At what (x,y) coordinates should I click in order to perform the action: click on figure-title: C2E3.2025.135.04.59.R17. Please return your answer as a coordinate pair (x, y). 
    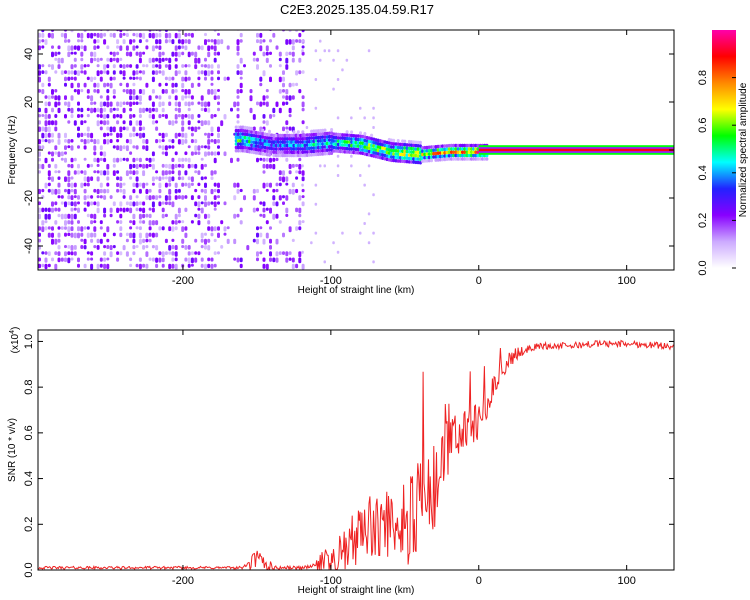
    Looking at the image, I should click on (357, 9).